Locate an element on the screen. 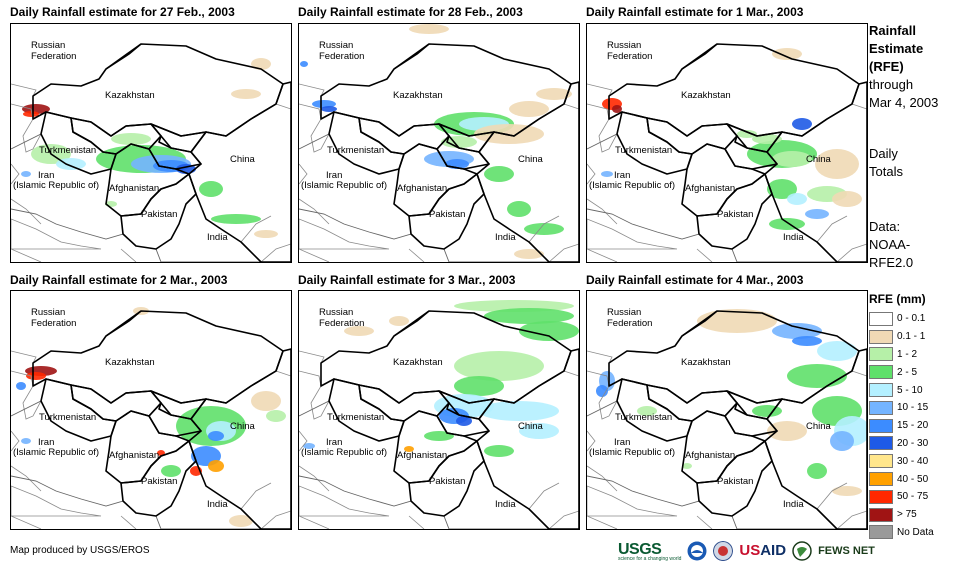  noaa-seal-icon is located at coordinates (697, 551).